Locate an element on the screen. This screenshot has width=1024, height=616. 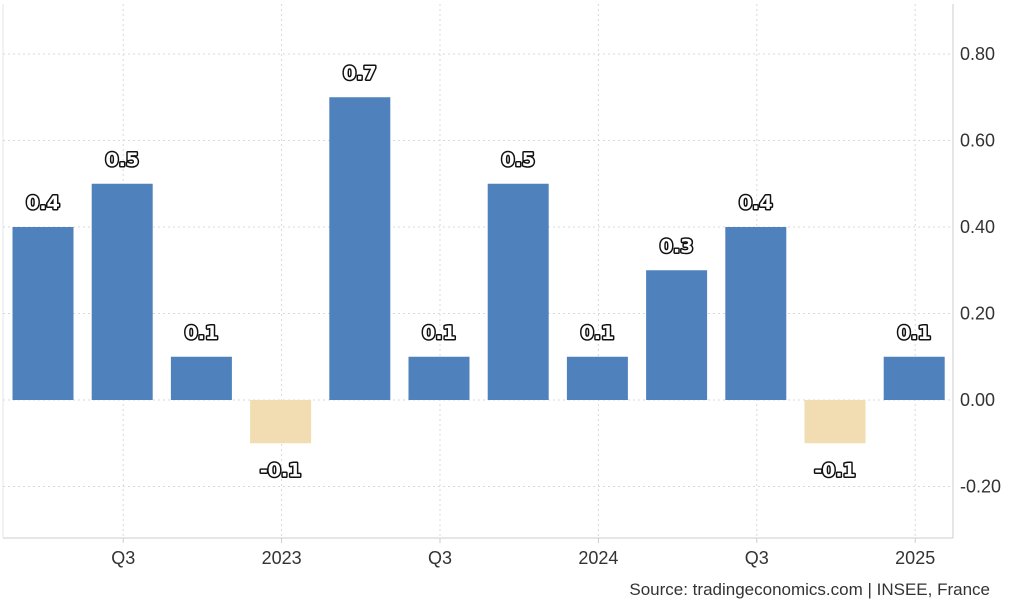
y-tick-label: 0.00 is located at coordinates (977, 400).